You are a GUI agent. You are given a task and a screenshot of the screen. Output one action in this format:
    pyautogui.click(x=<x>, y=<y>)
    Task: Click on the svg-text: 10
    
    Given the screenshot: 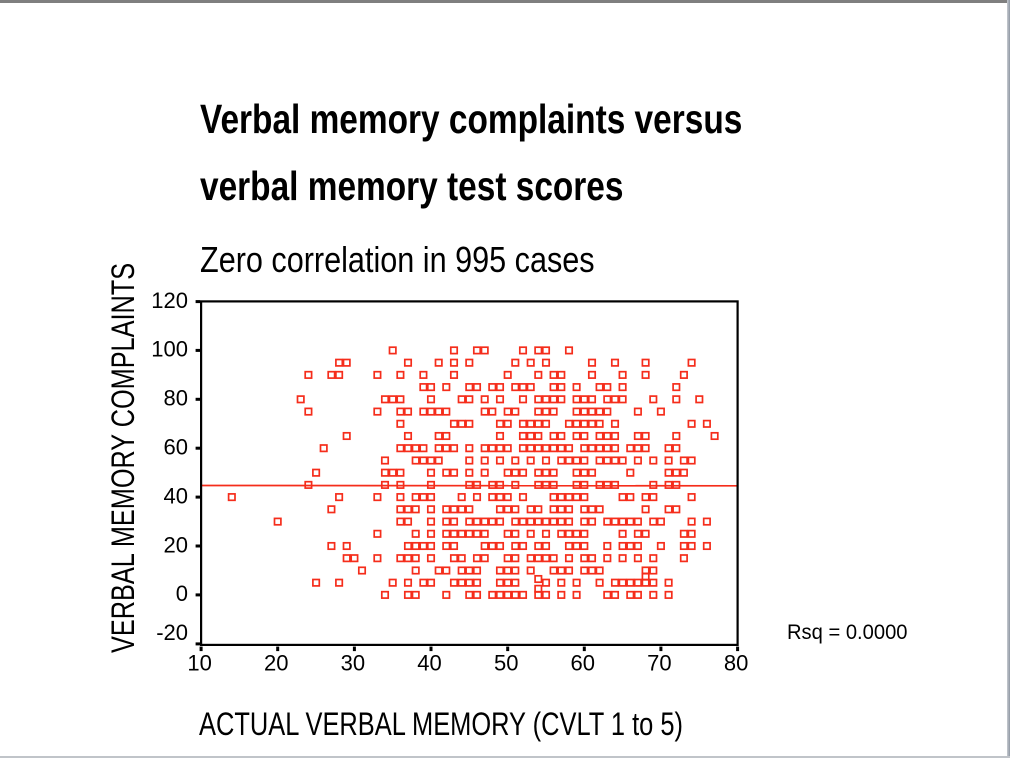 What is the action you would take?
    pyautogui.click(x=199, y=662)
    